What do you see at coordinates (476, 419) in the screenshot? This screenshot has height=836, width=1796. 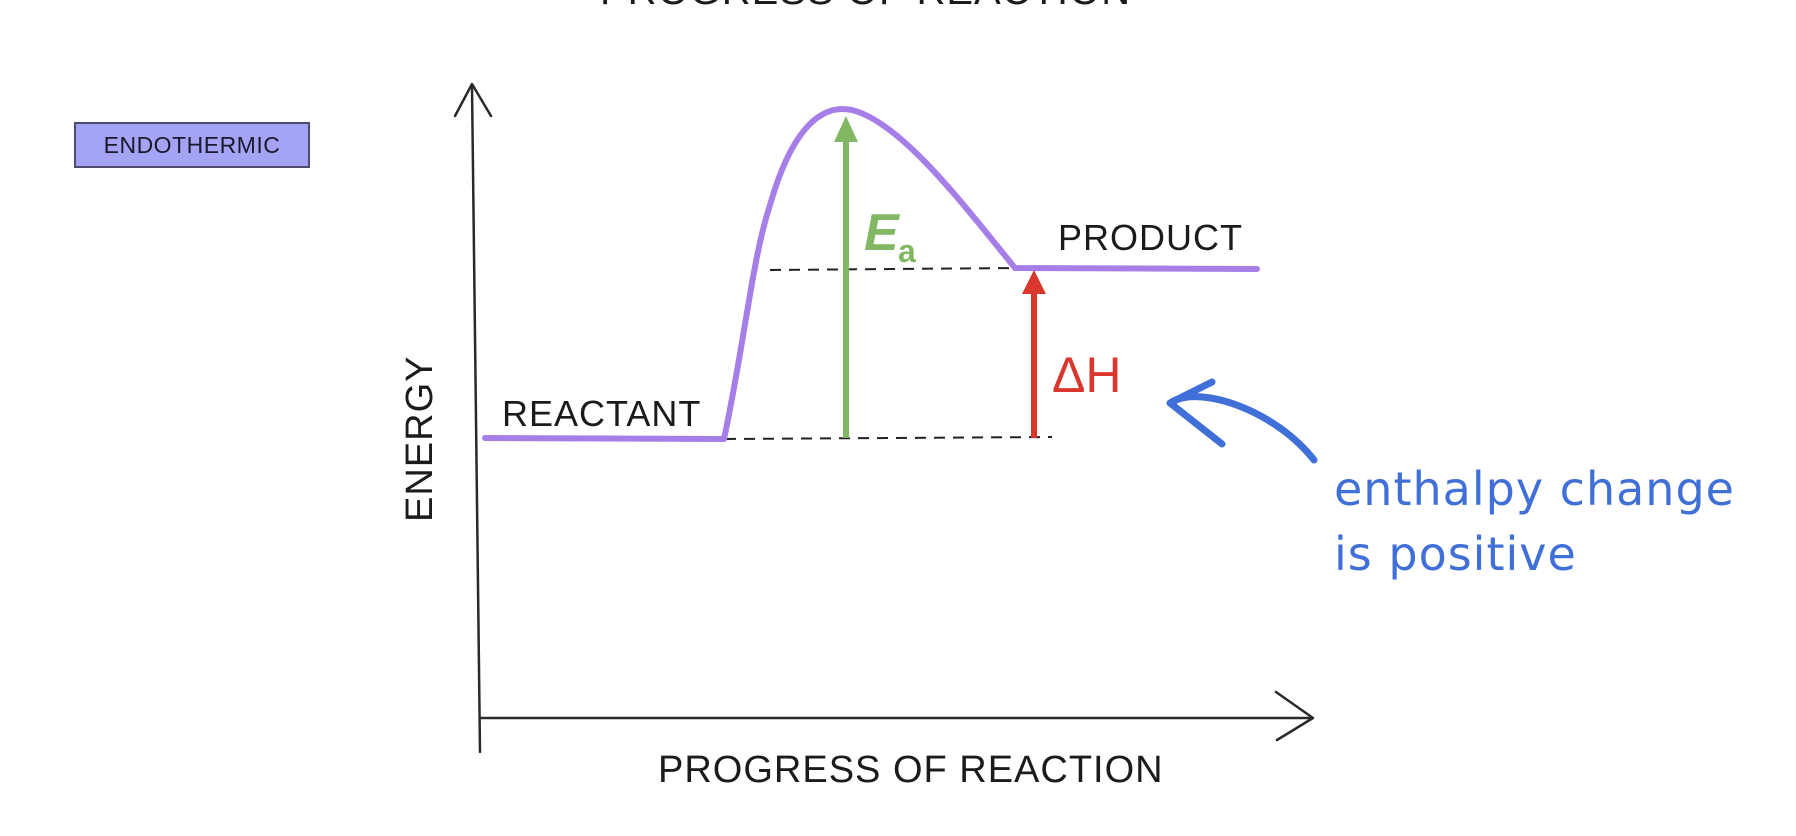 I see `y-axis-line` at bounding box center [476, 419].